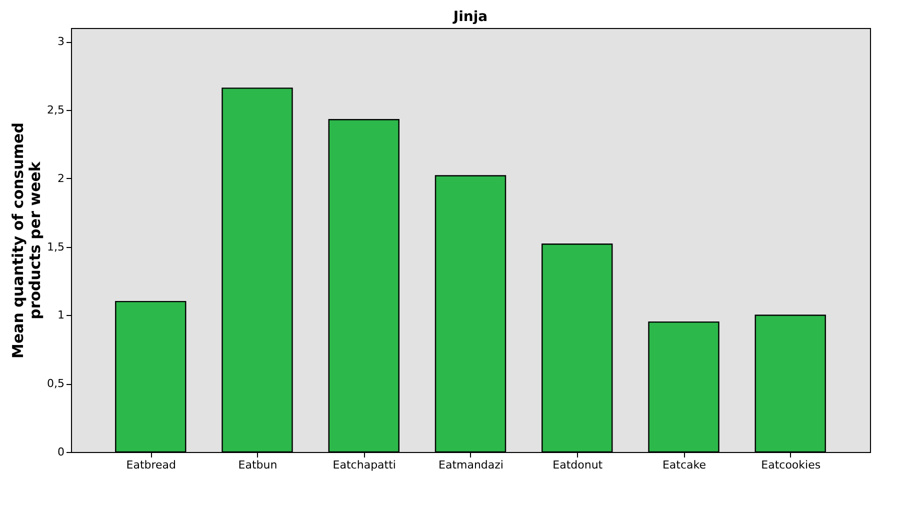  What do you see at coordinates (151, 465) in the screenshot?
I see `x-tick-label: Eatbread` at bounding box center [151, 465].